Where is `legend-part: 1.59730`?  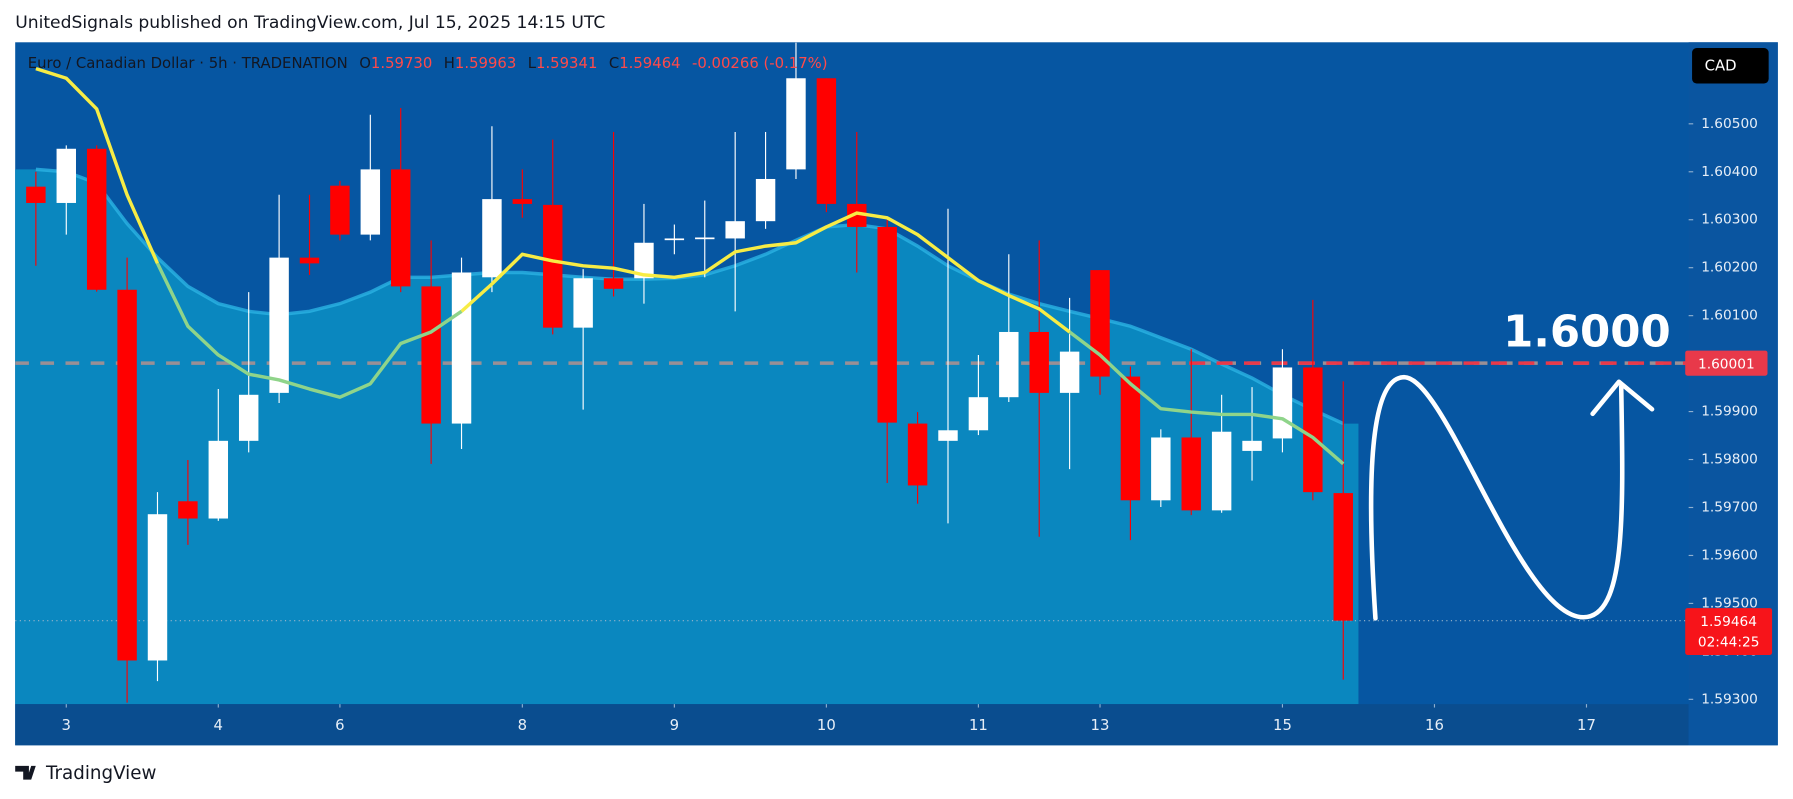
legend-part: 1.59730 is located at coordinates (401, 63).